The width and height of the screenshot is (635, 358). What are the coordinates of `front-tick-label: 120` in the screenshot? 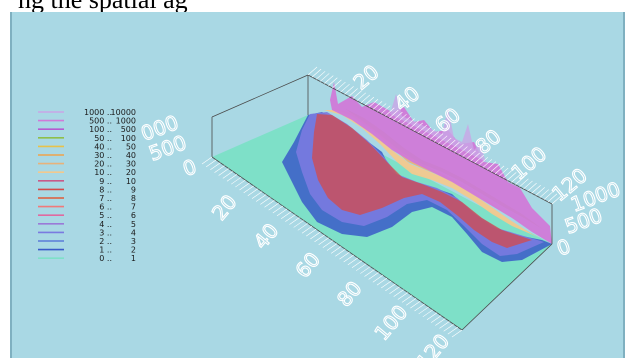 It's located at (432, 343).